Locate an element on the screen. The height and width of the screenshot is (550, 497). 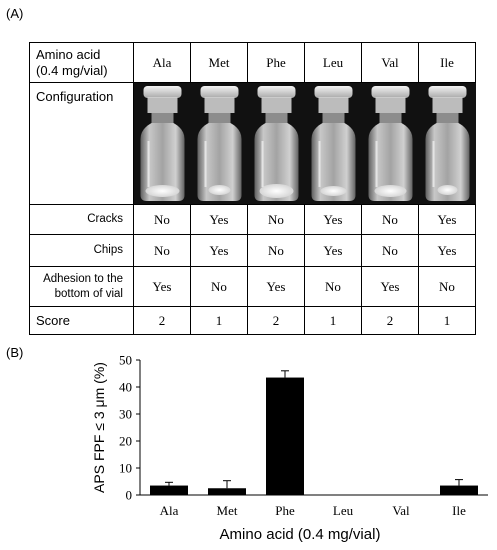
adhesion-phe: Yes is located at coordinates (276, 286).